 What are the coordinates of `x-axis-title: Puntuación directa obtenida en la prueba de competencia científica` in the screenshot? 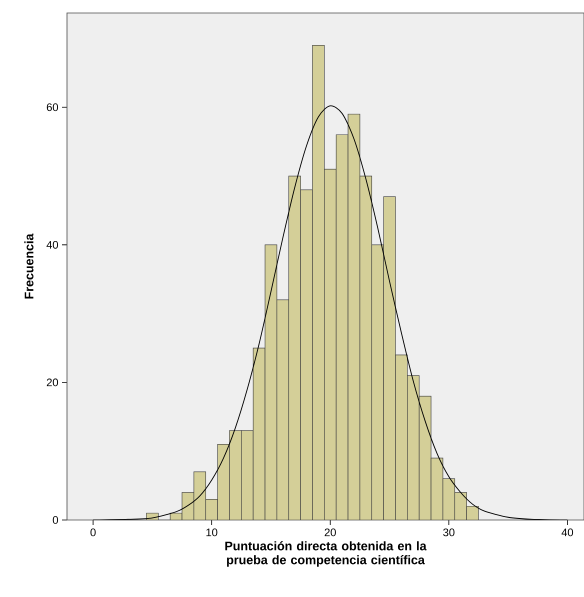 It's located at (326, 554).